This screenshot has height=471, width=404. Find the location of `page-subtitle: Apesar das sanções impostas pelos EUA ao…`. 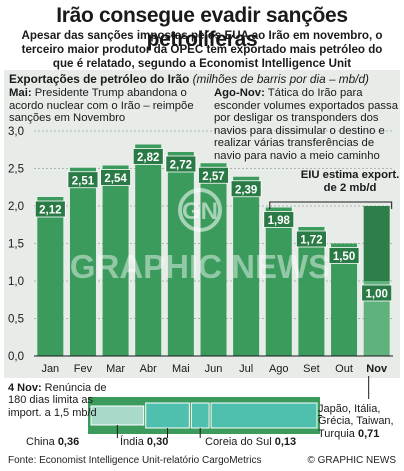

page-subtitle: Apesar das sanções impostas pelos EUA ao… is located at coordinates (202, 49).